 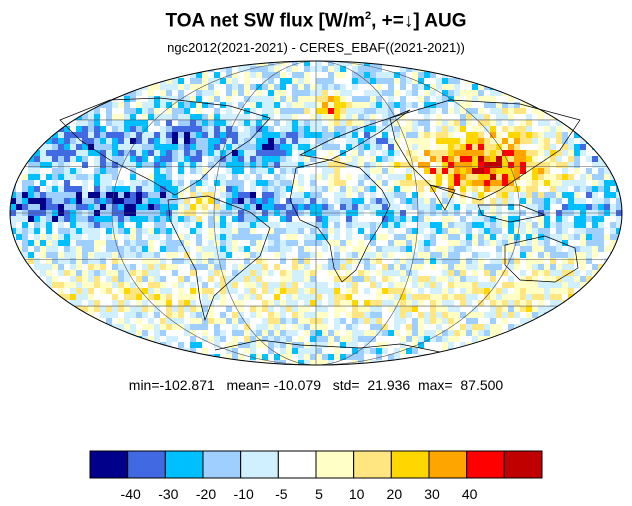 I want to click on colorbar-labels: -40 -30 -20 -10 -5 5 10 20 30 40, so click(x=299, y=494).